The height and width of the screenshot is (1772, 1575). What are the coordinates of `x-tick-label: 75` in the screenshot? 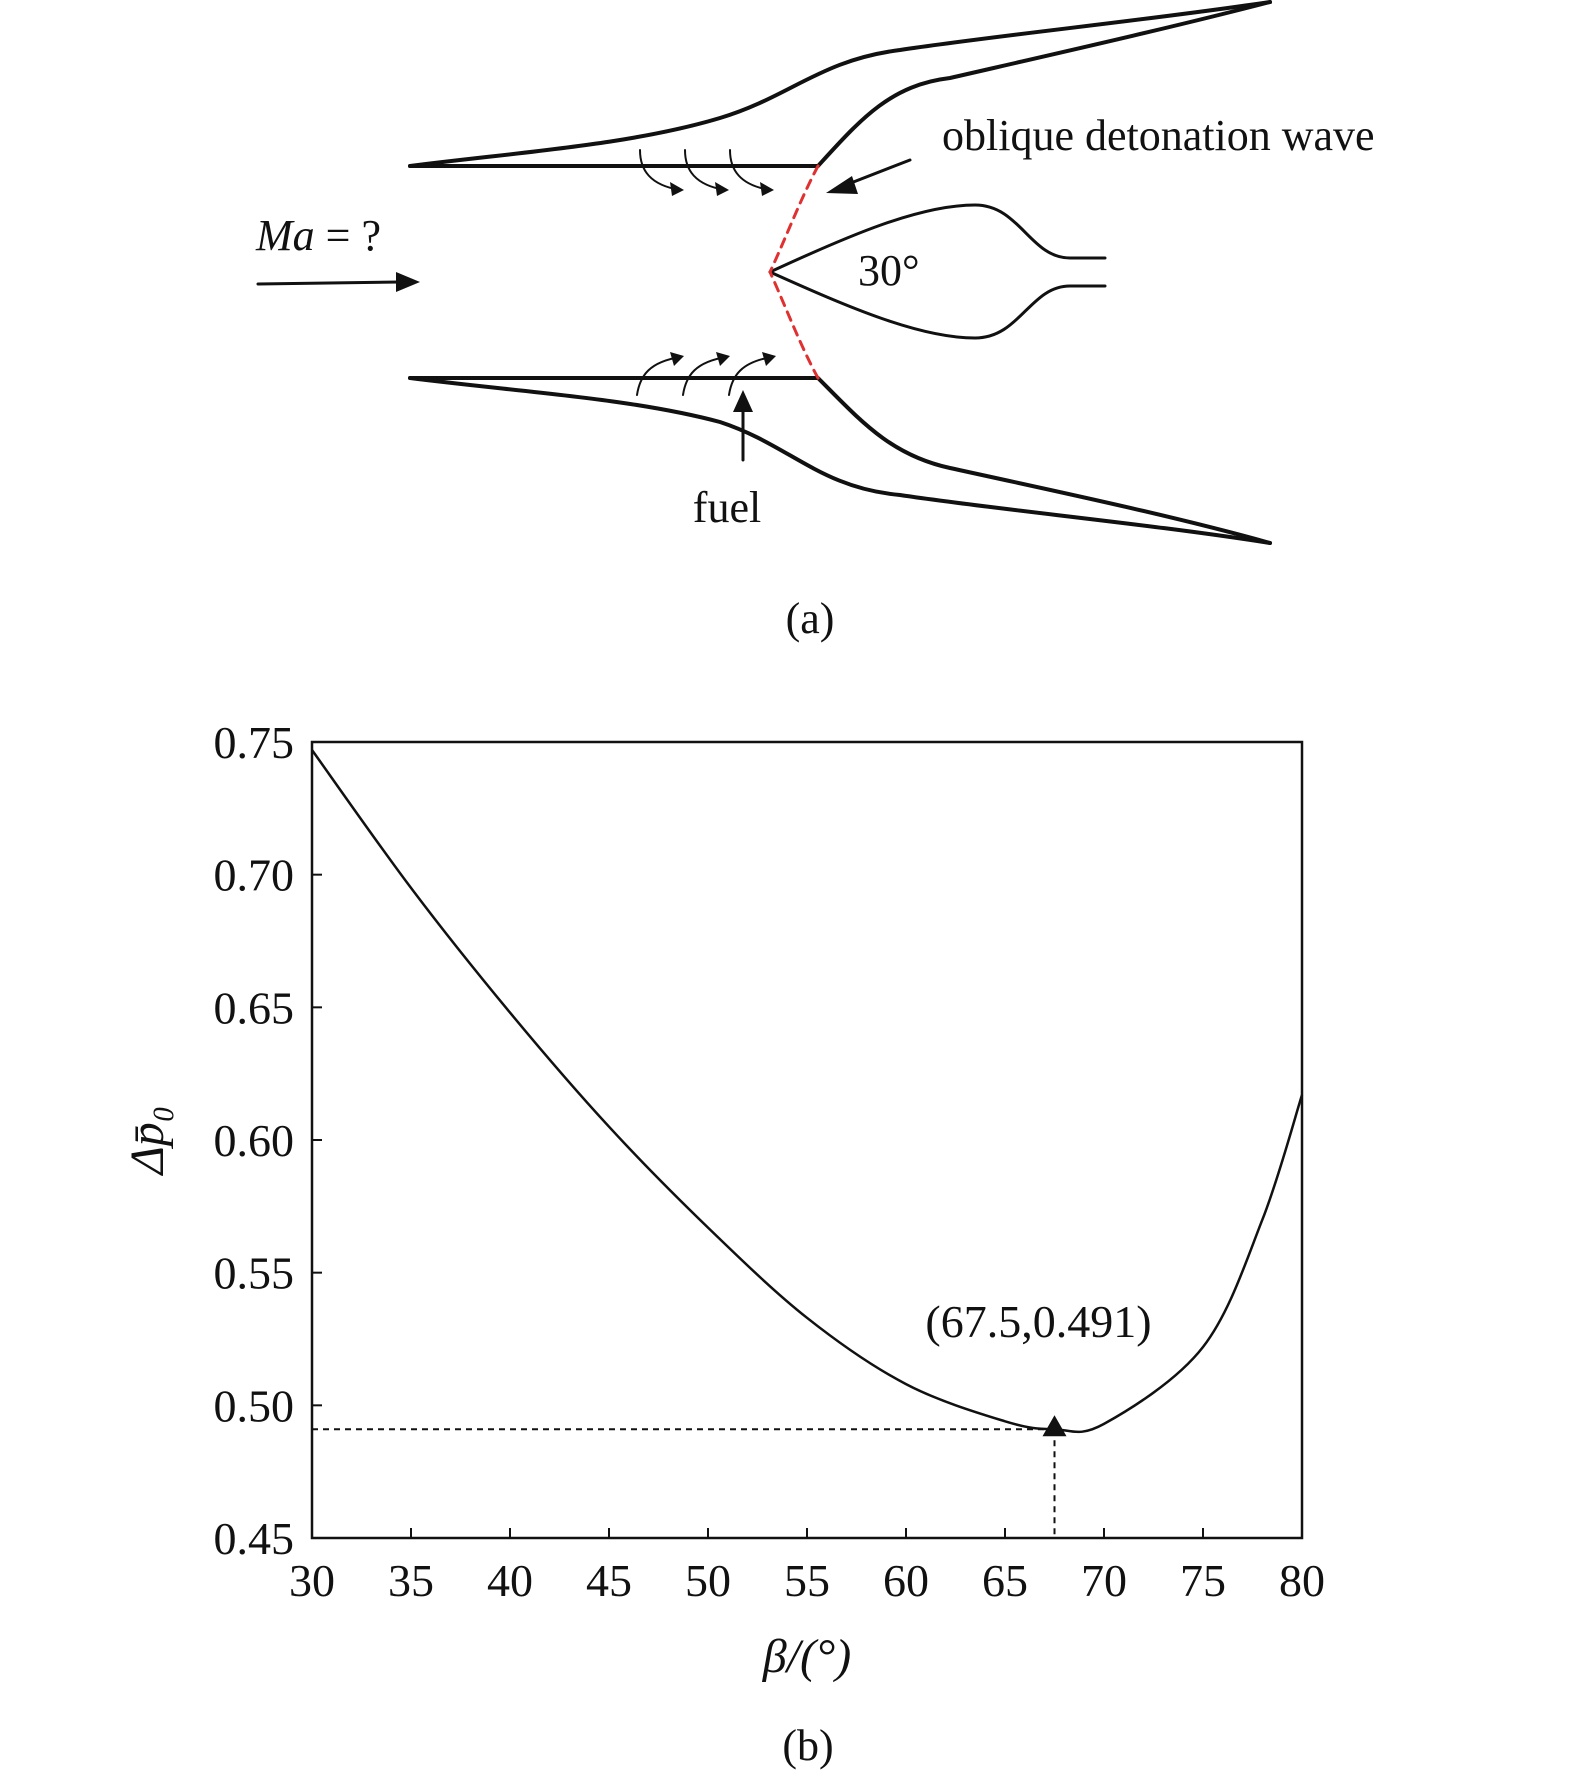 It's located at (1203, 1580).